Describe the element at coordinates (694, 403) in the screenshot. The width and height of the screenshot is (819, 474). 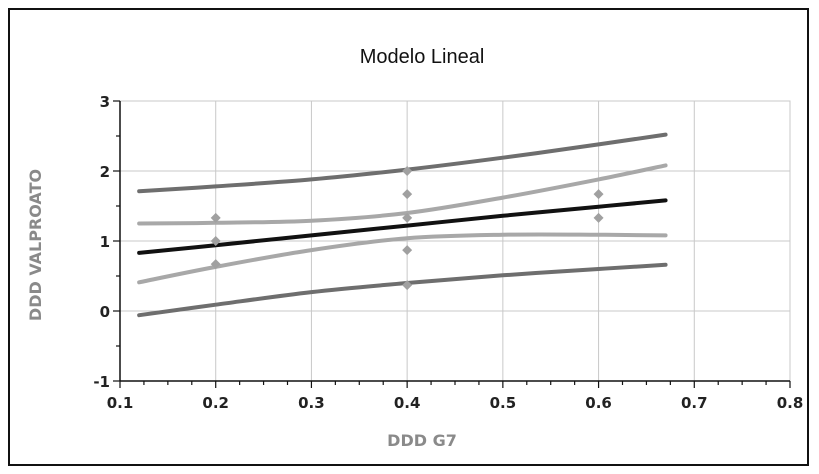
I see `x-tick-label: 0.7` at that location.